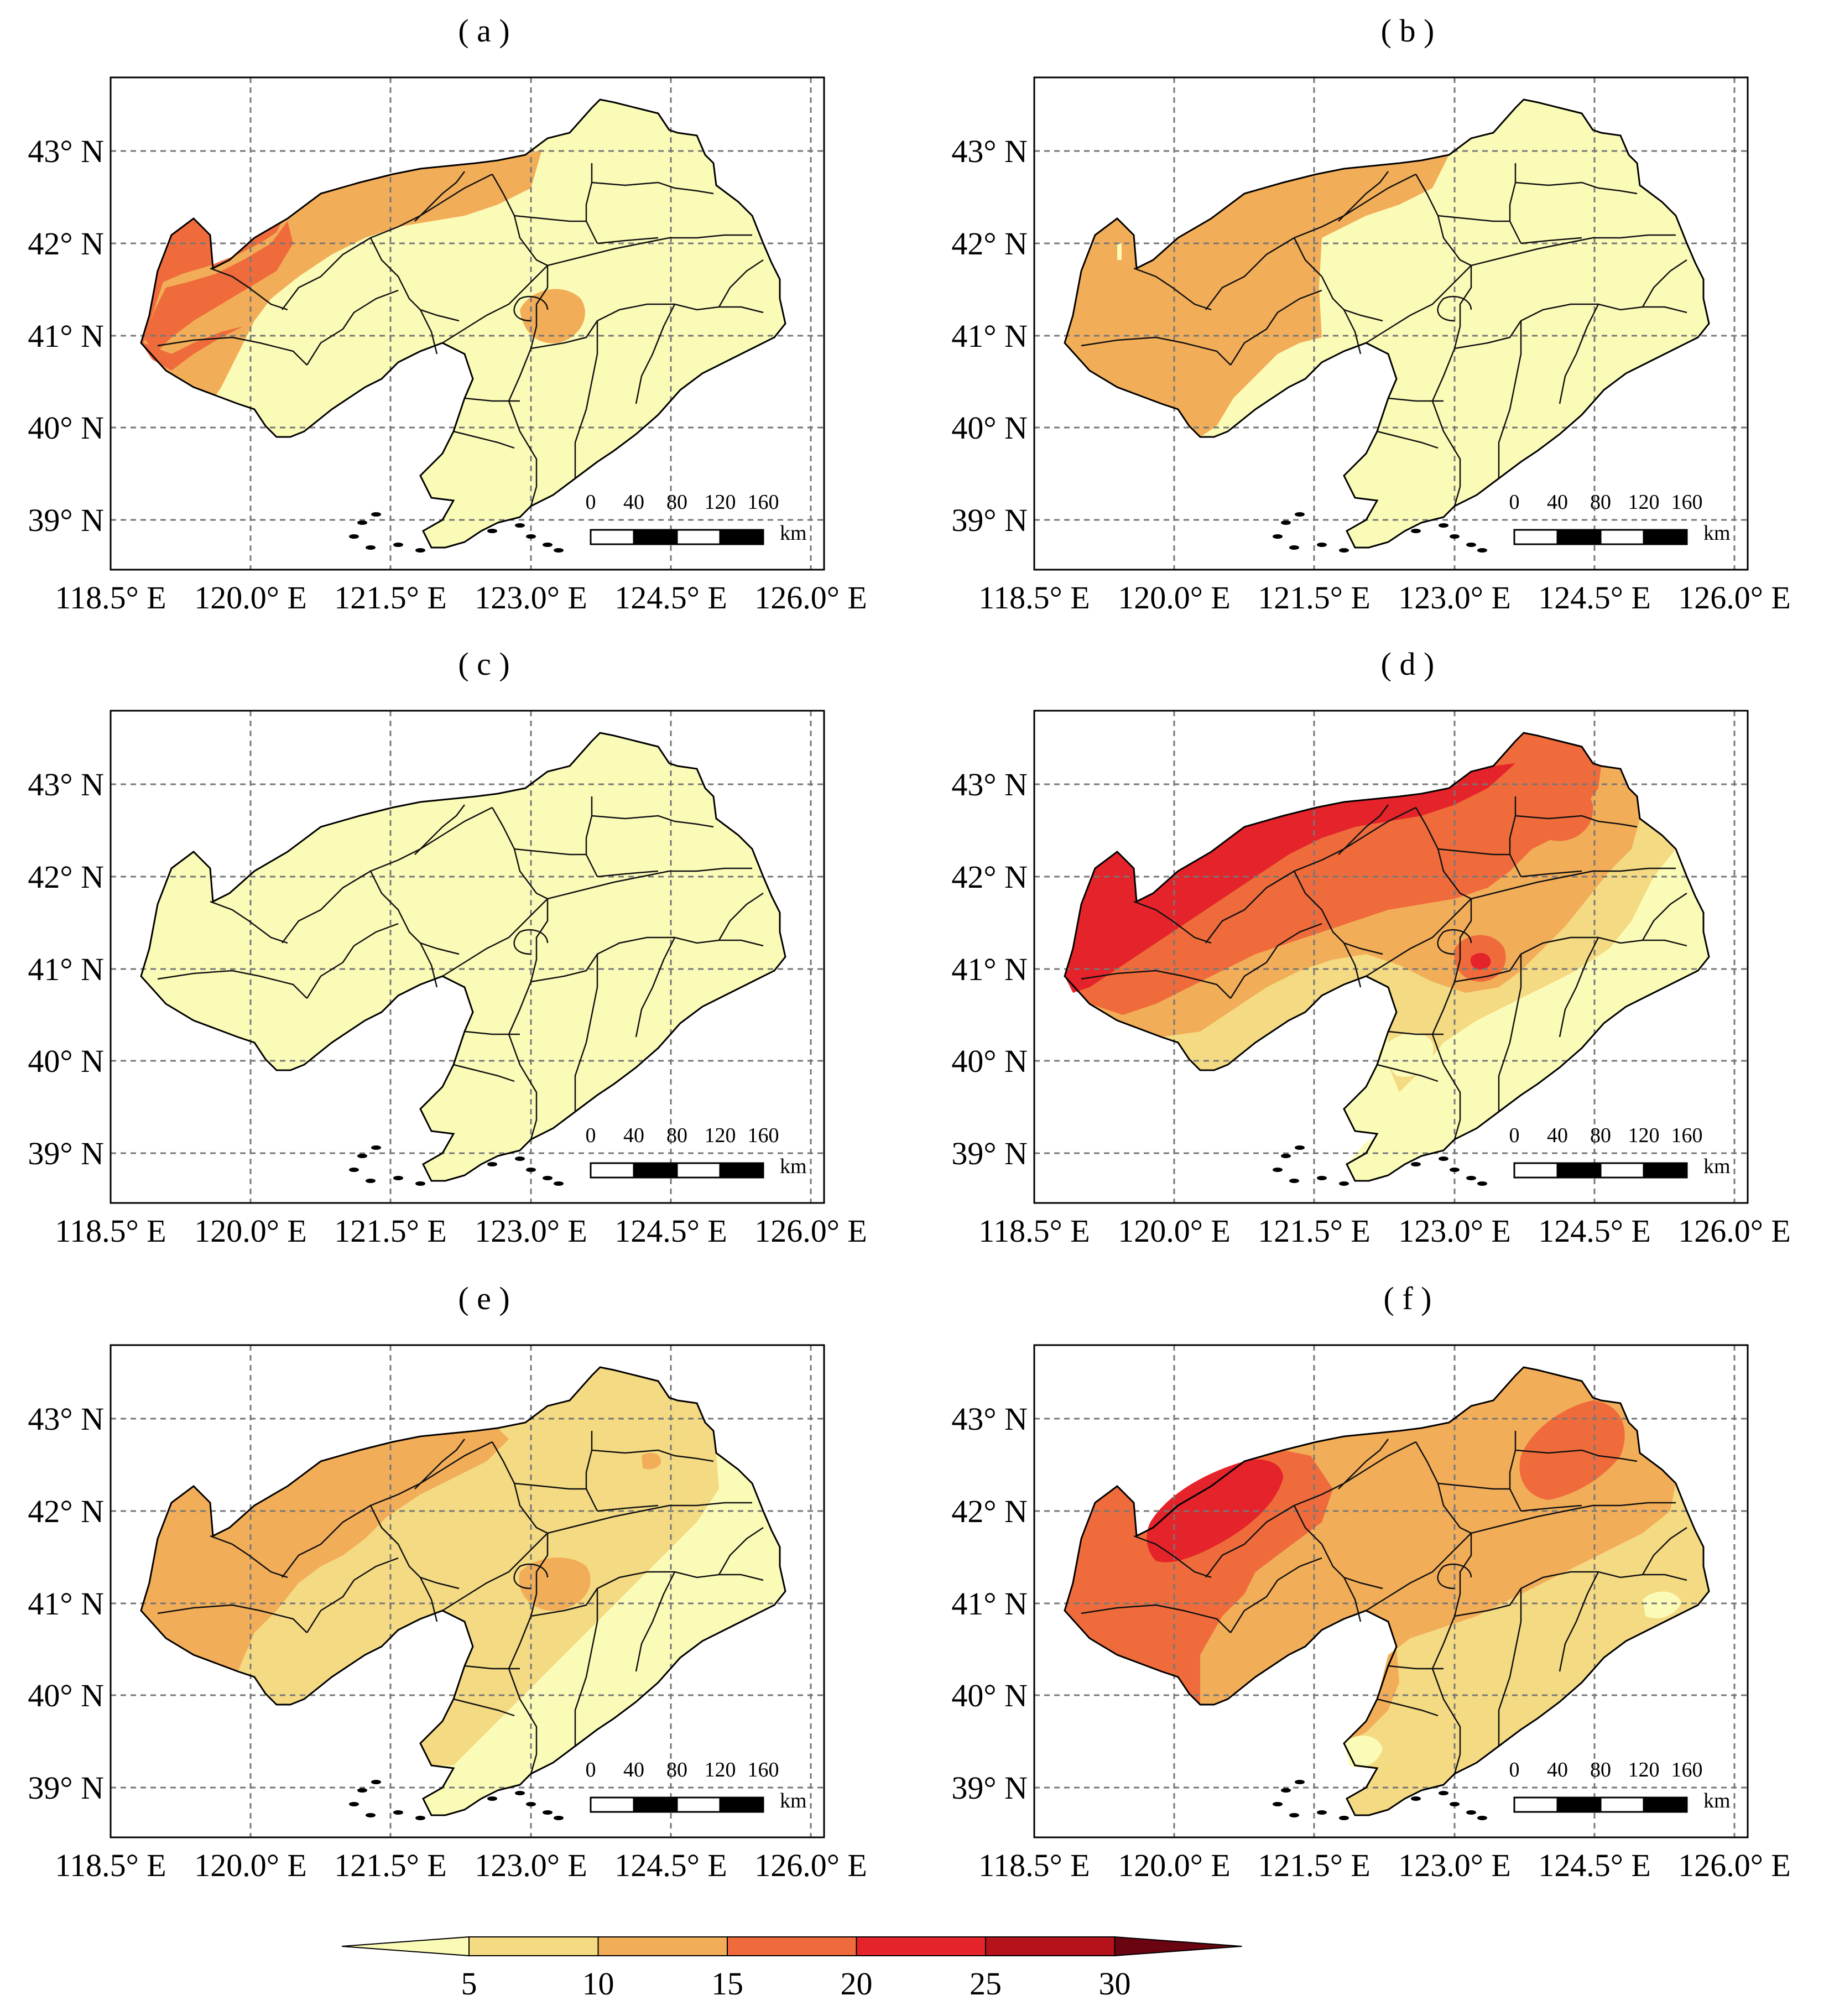 This screenshot has height=2016, width=1829. Describe the element at coordinates (469, 1984) in the screenshot. I see `colorbar-tick-label: 5` at that location.